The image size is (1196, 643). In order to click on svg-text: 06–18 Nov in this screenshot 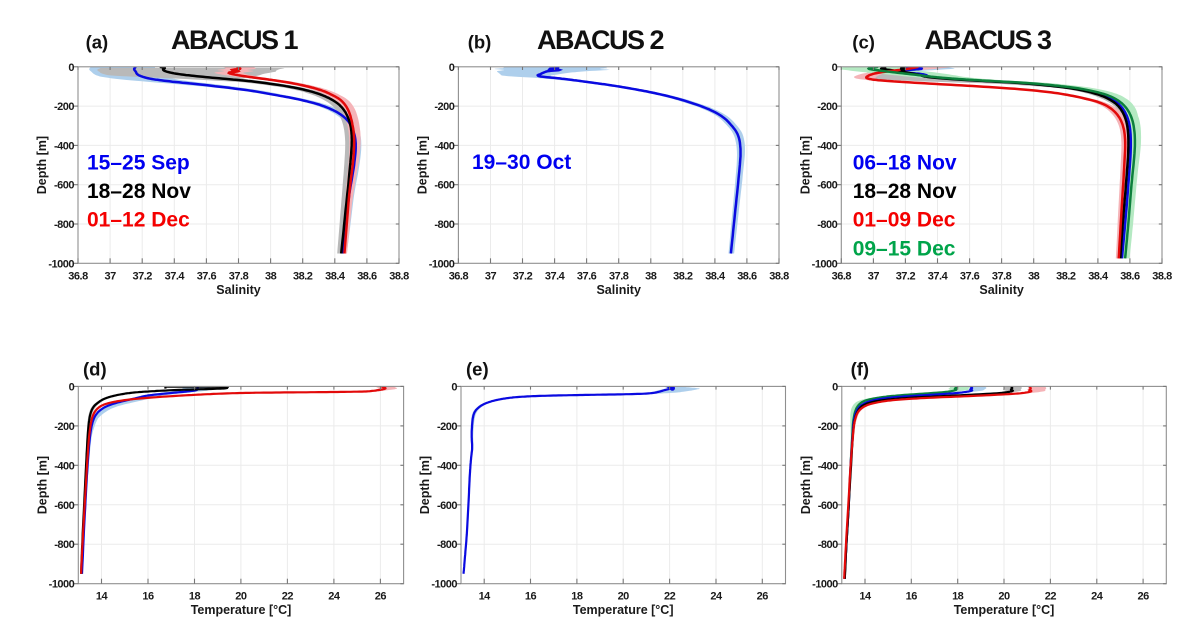, I will do `click(905, 163)`.